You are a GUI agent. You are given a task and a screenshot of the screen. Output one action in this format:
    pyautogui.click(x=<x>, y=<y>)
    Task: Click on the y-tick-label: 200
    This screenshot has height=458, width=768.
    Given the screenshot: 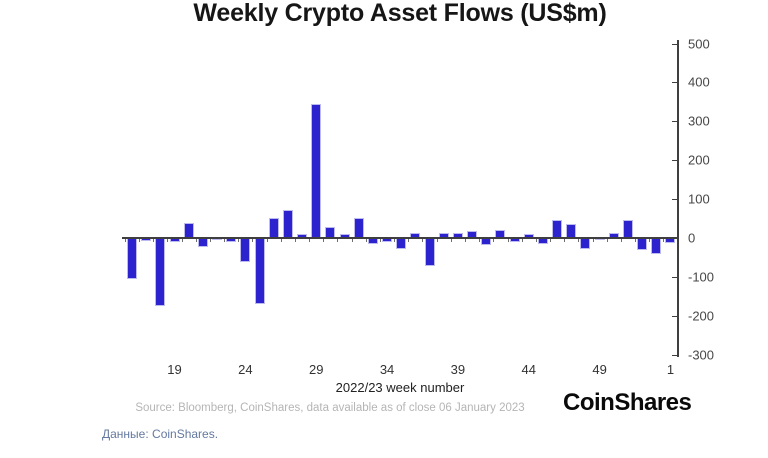 What is the action you would take?
    pyautogui.click(x=699, y=160)
    